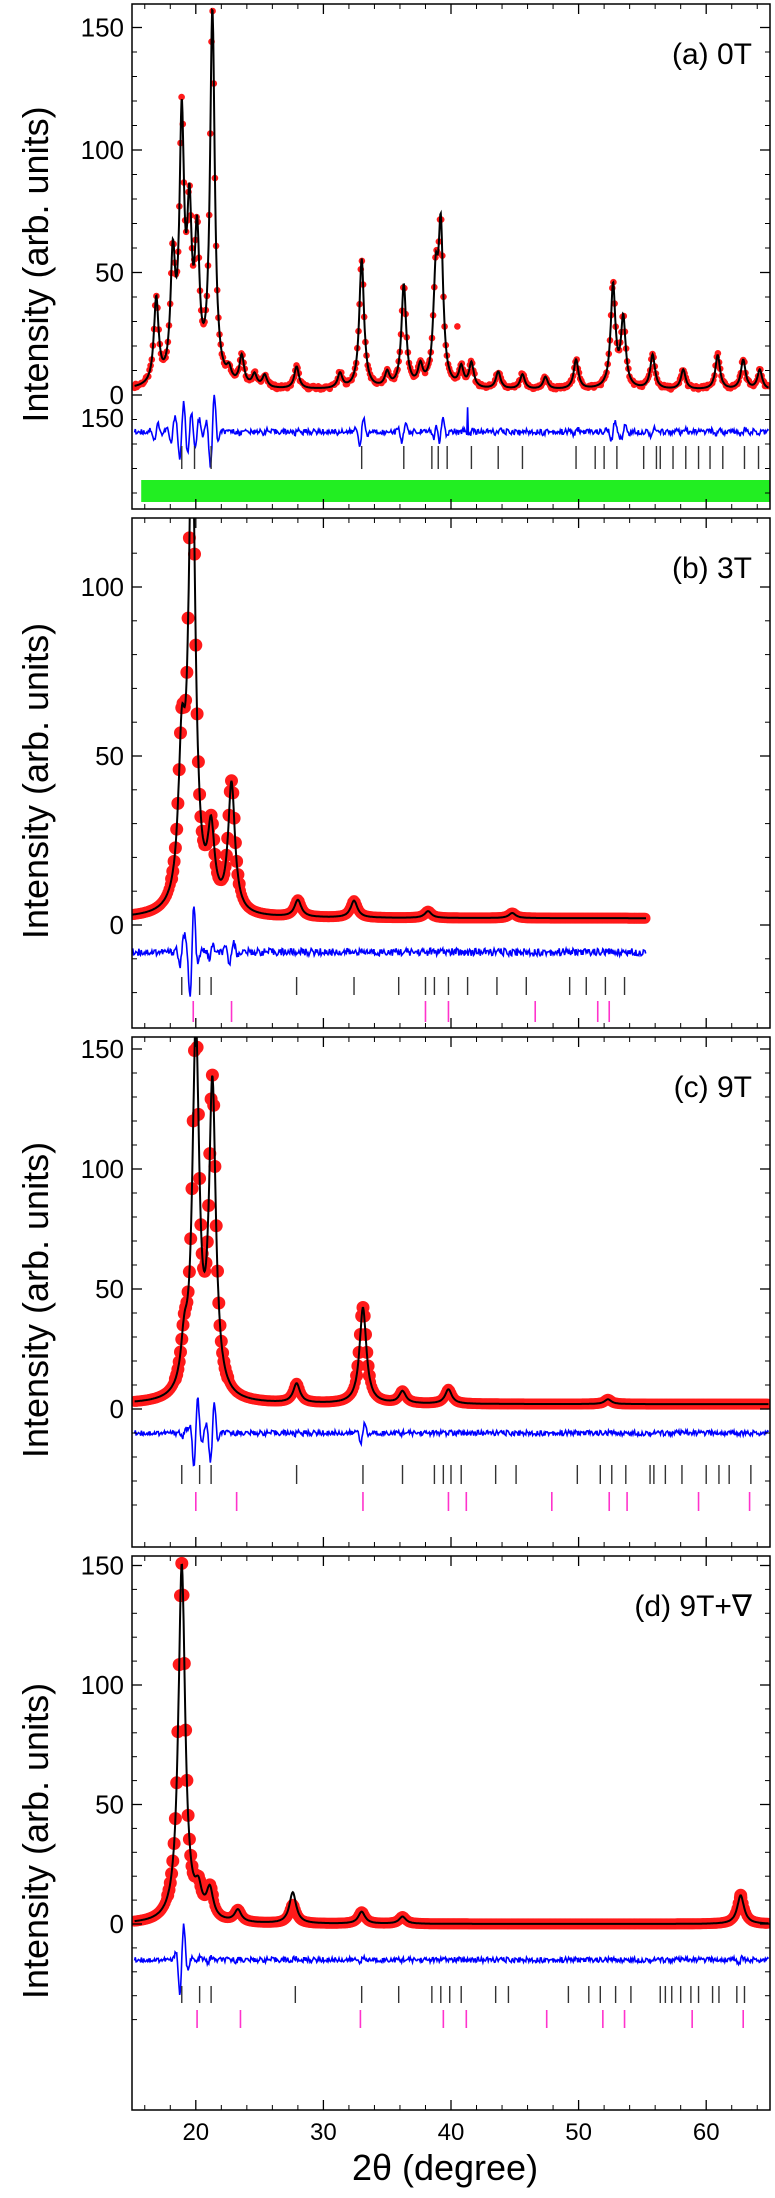 Image resolution: width=775 pixels, height=2198 pixels. I want to click on x-tick-label: 60, so click(706, 2132).